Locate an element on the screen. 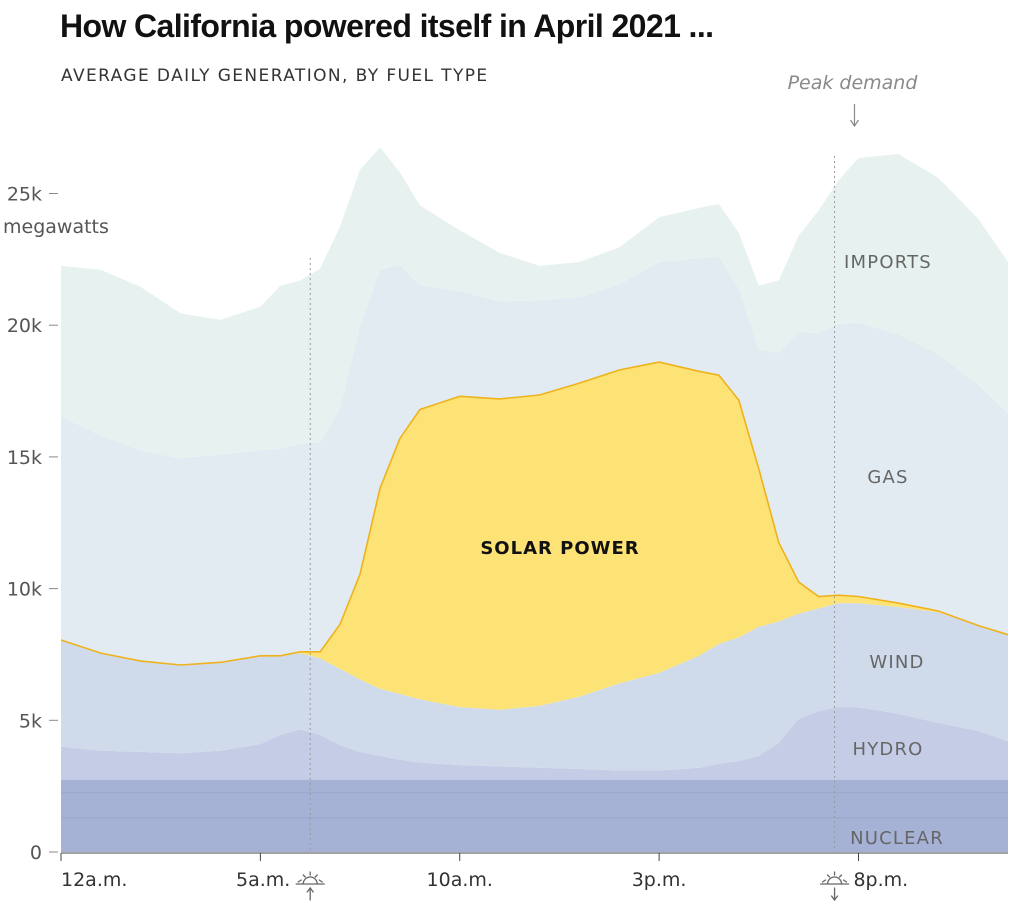 This screenshot has width=1030, height=902. y-axis: 0 5k 10k 15k 20k 25k megawatts is located at coordinates (56, 524).